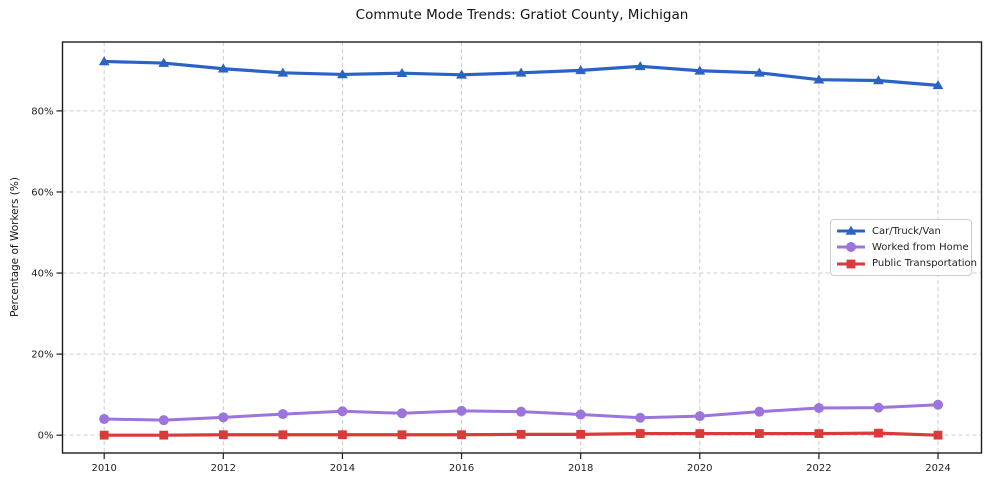  I want to click on x-tick-label: 2022, so click(818, 468).